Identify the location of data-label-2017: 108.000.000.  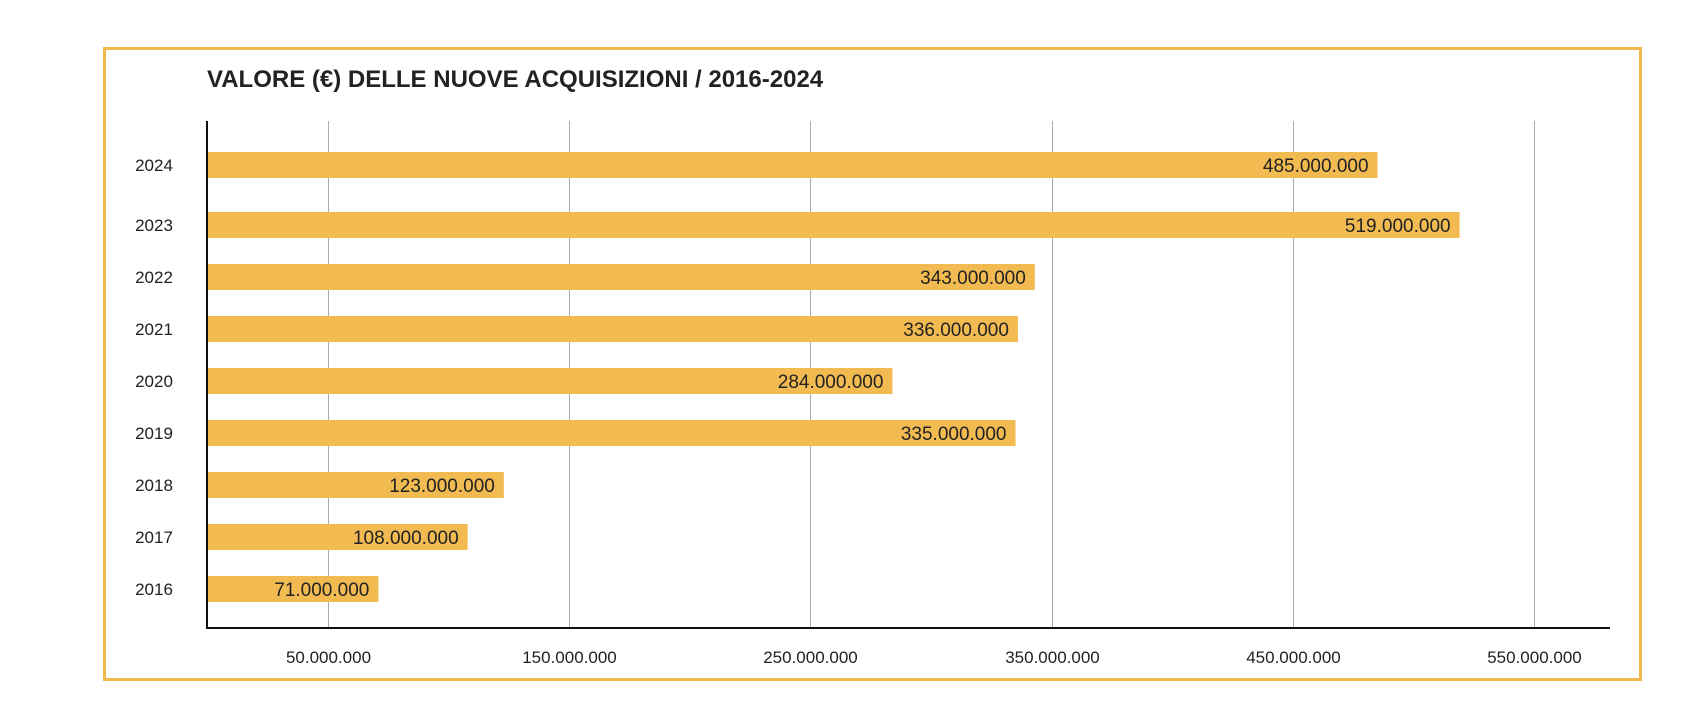
(406, 538).